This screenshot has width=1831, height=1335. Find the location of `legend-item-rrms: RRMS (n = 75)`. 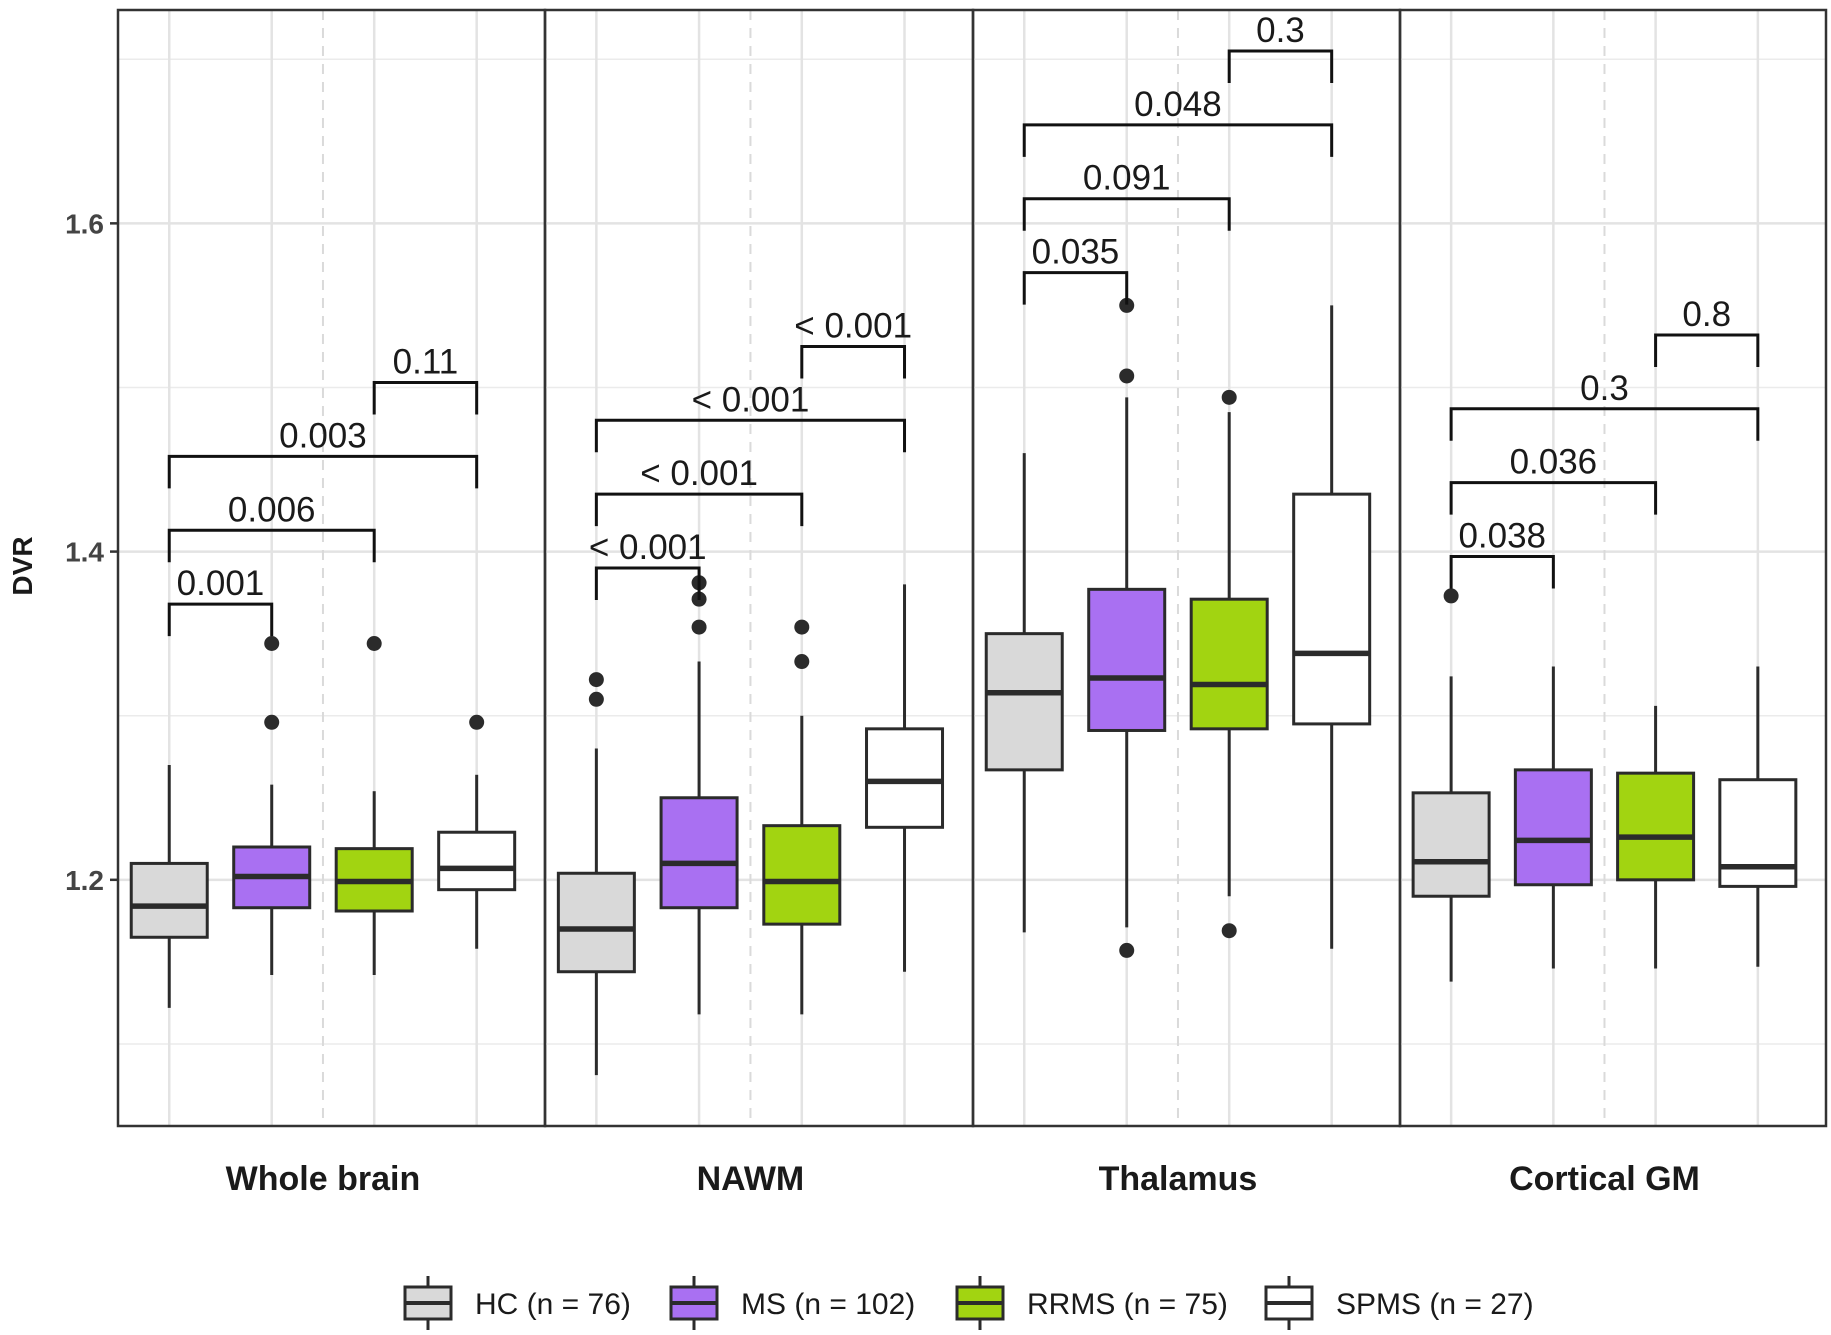

legend-item-rrms: RRMS (n = 75) is located at coordinates (1091, 1303).